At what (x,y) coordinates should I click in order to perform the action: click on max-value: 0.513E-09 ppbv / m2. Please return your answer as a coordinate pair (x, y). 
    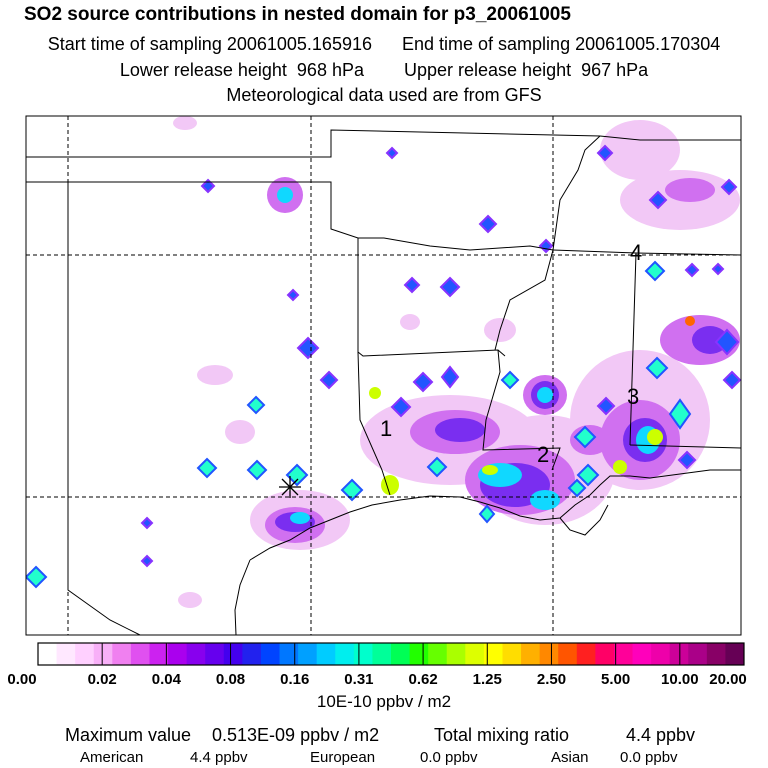
    Looking at the image, I should click on (296, 735).